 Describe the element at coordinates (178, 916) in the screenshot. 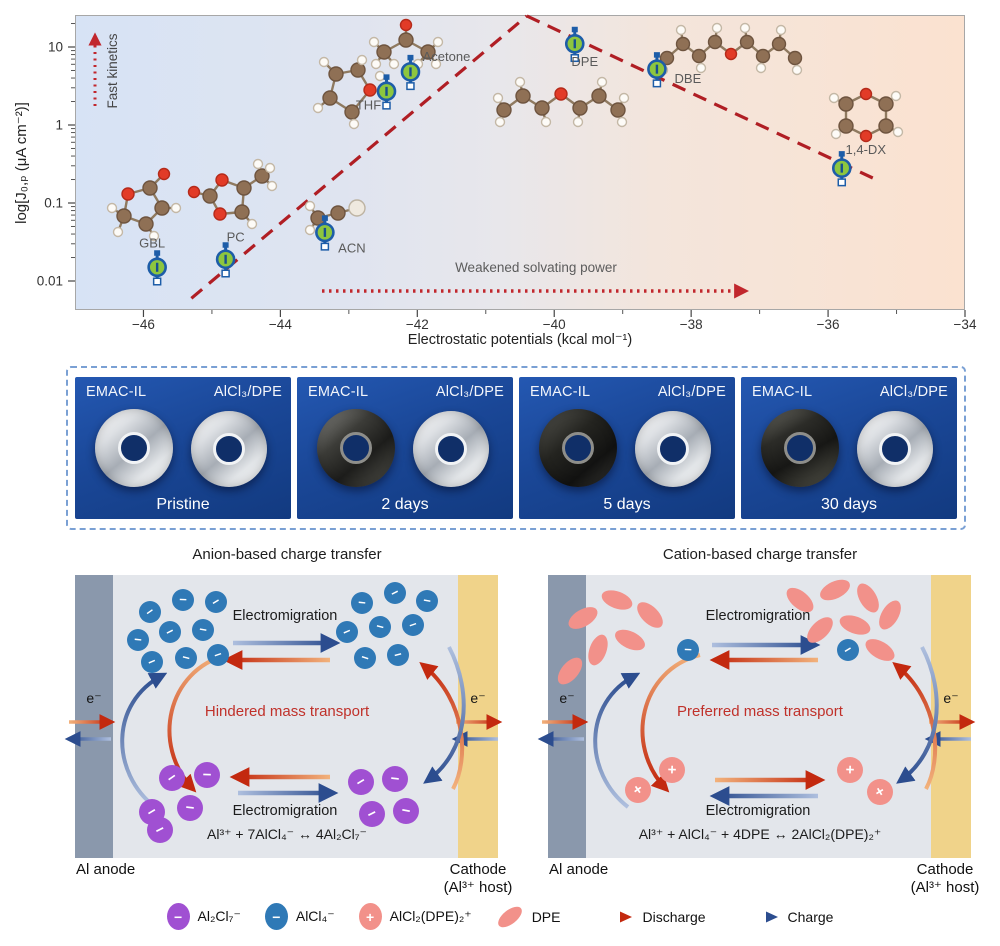

I see `purple-anion-icon: −` at that location.